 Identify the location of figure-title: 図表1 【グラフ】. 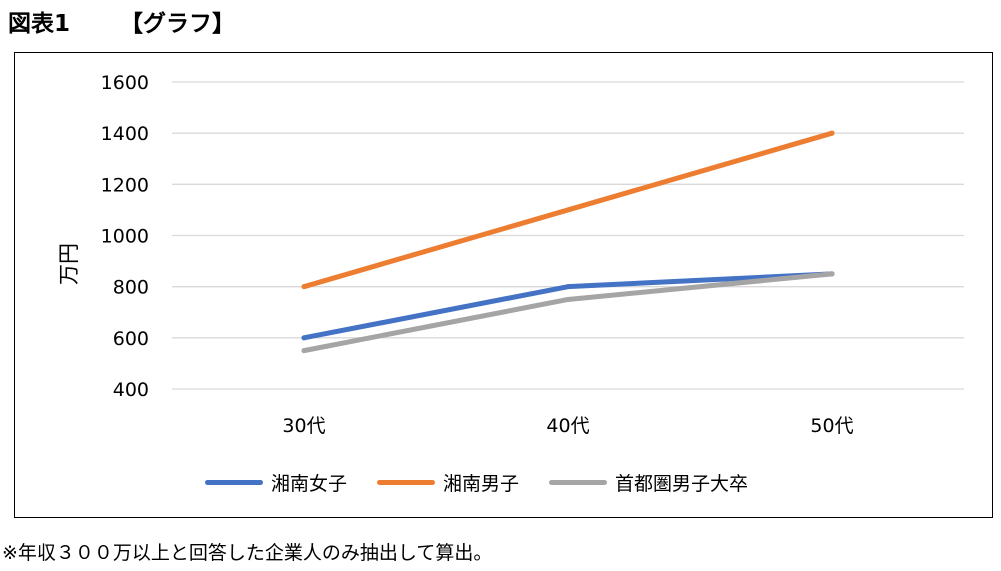
(121, 21).